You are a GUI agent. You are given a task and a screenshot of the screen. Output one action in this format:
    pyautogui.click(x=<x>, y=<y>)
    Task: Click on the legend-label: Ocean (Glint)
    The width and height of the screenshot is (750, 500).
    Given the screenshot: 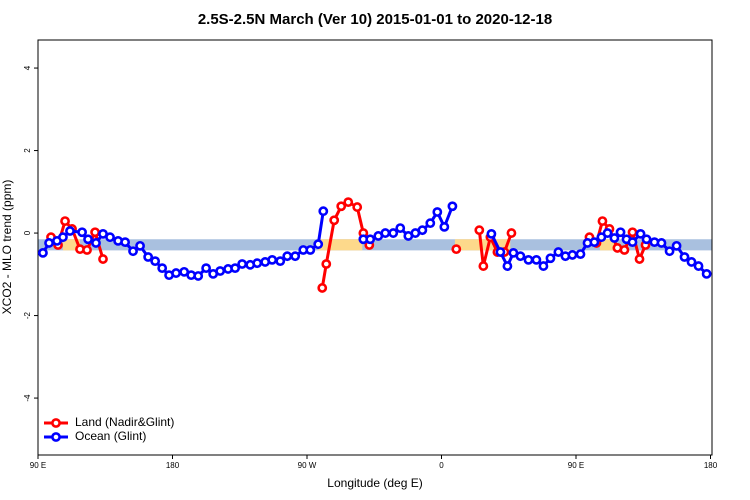 What is the action you would take?
    pyautogui.click(x=110, y=436)
    